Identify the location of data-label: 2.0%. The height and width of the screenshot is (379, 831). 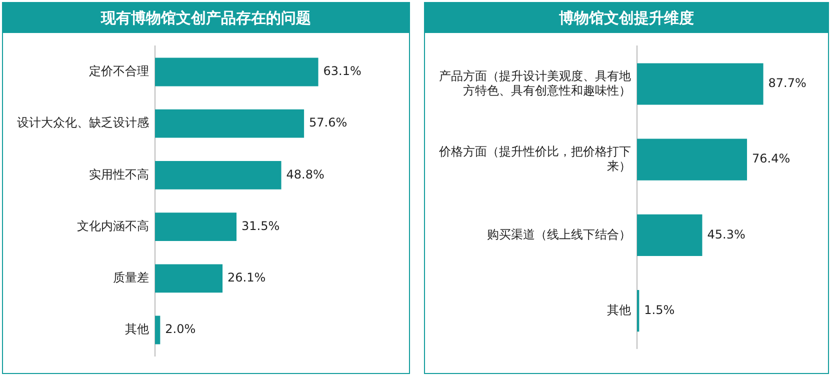
(180, 329).